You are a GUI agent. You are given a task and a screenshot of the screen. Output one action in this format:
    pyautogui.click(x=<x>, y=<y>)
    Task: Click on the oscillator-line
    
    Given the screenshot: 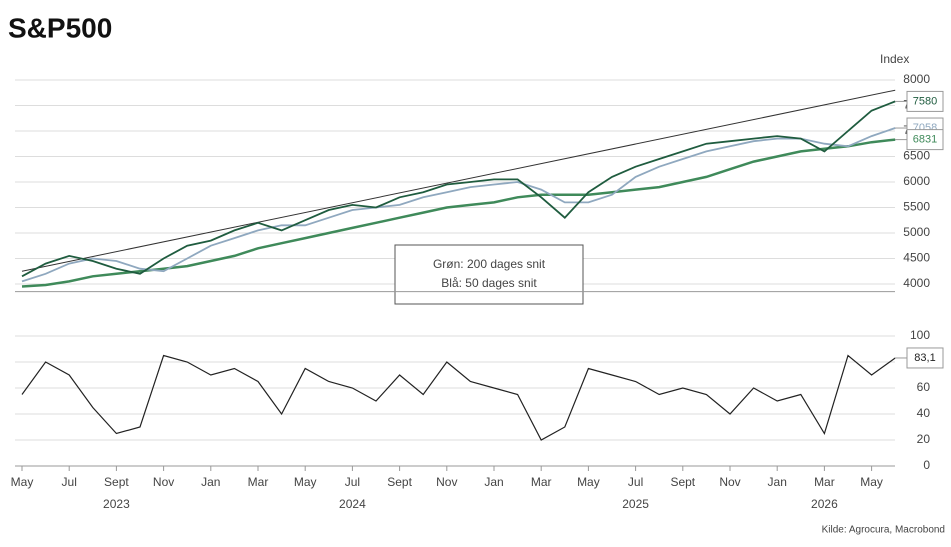 What is the action you would take?
    pyautogui.click(x=458, y=397)
    